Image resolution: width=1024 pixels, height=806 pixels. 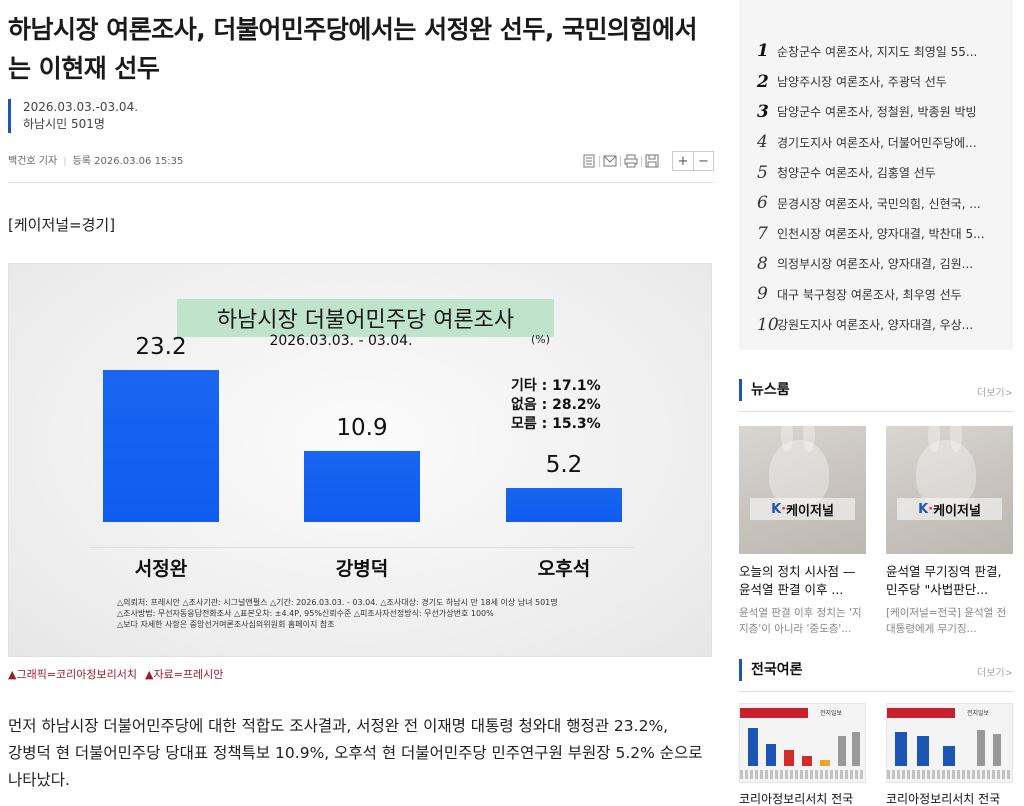 I want to click on article-source: [케이저널=경기], so click(x=62, y=225).